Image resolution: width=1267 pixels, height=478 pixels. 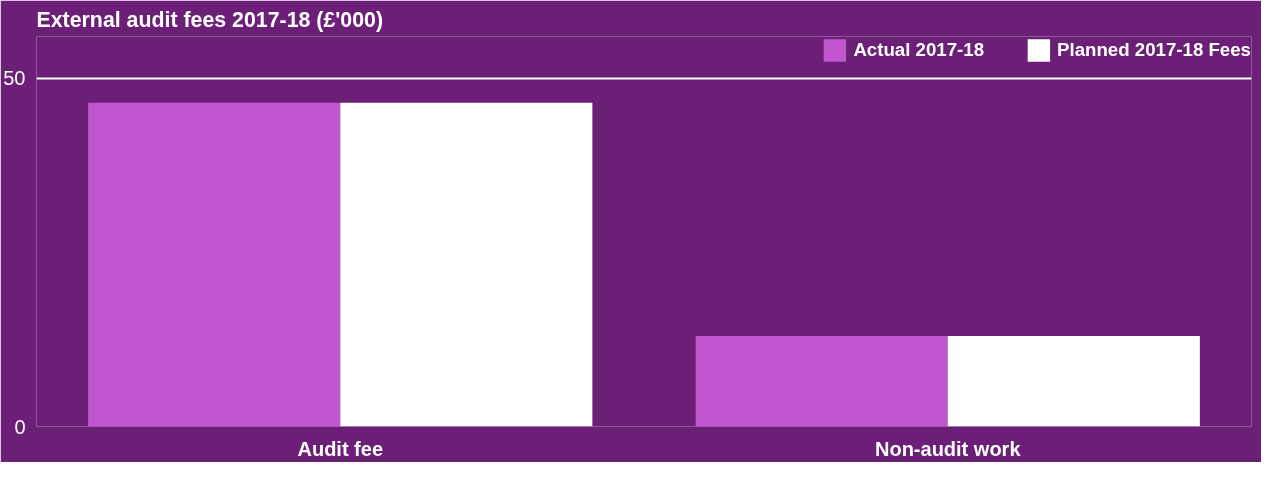 What do you see at coordinates (948, 448) in the screenshot?
I see `x-tick-label: Non-audit work` at bounding box center [948, 448].